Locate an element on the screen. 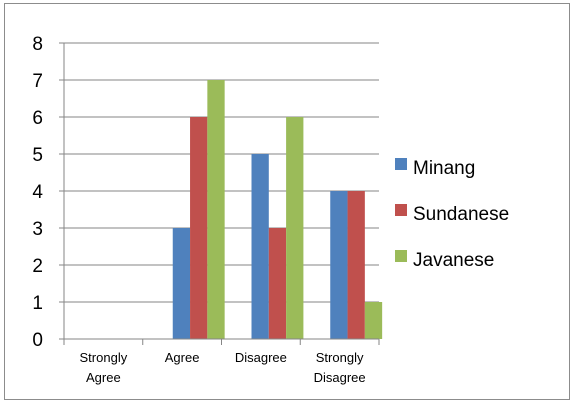  y-tick-label: 0 is located at coordinates (37, 340).